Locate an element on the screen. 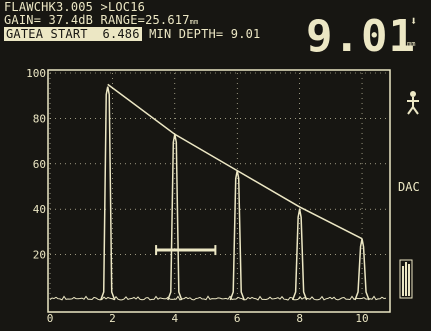 This screenshot has height=331, width=431. y-tick-label: 80 is located at coordinates (39, 118).